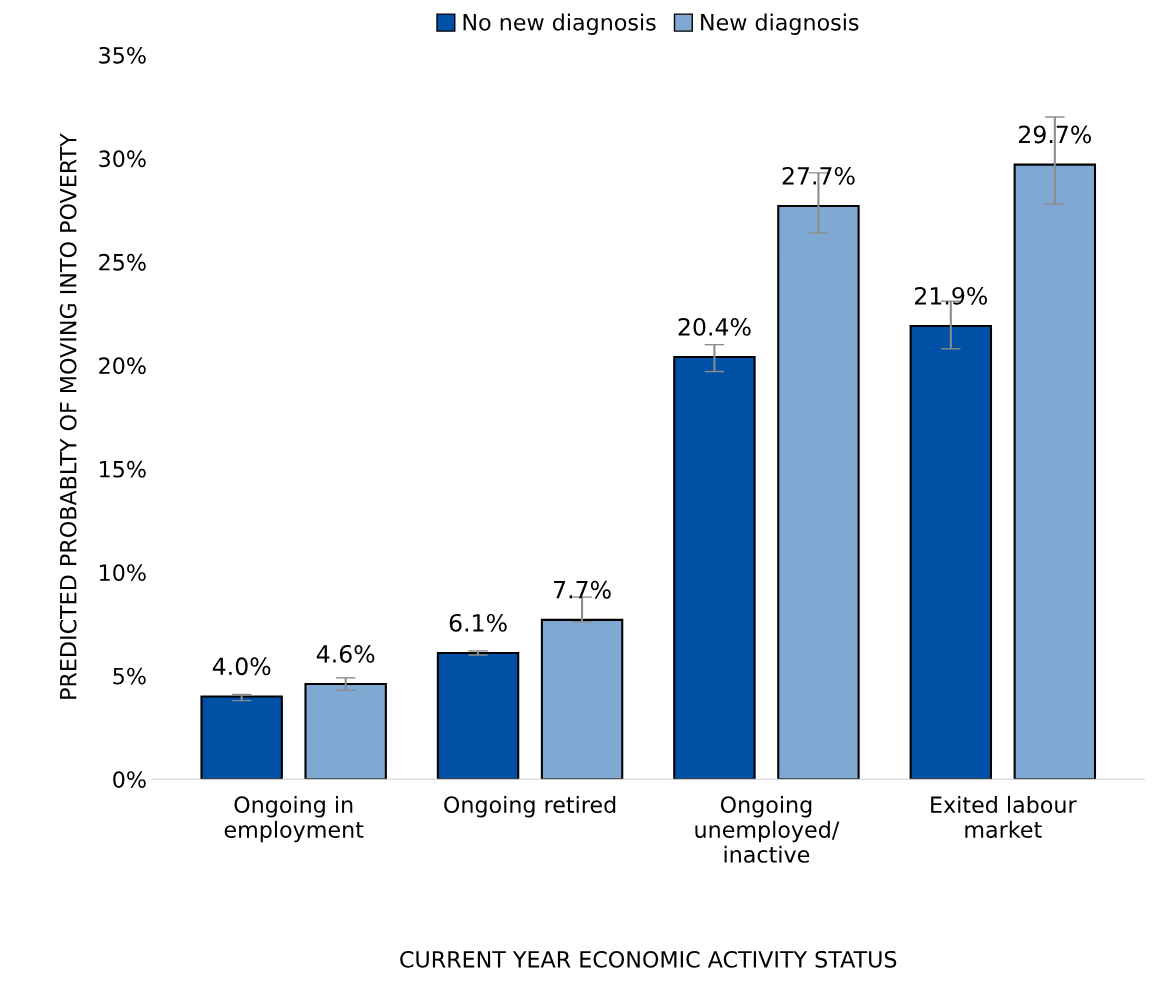 Image resolution: width=1168 pixels, height=999 pixels. Describe the element at coordinates (582, 589) in the screenshot. I see `data-label: 7.7%` at that location.